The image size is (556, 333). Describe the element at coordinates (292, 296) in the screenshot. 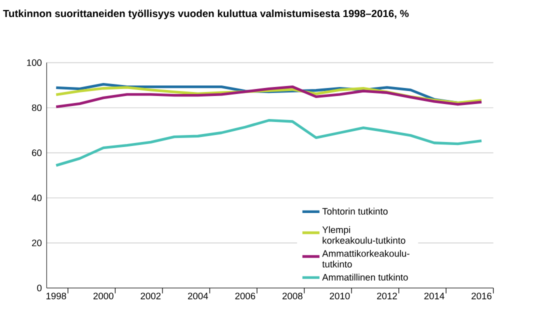

I see `x-tick-label: 2008` at that location.